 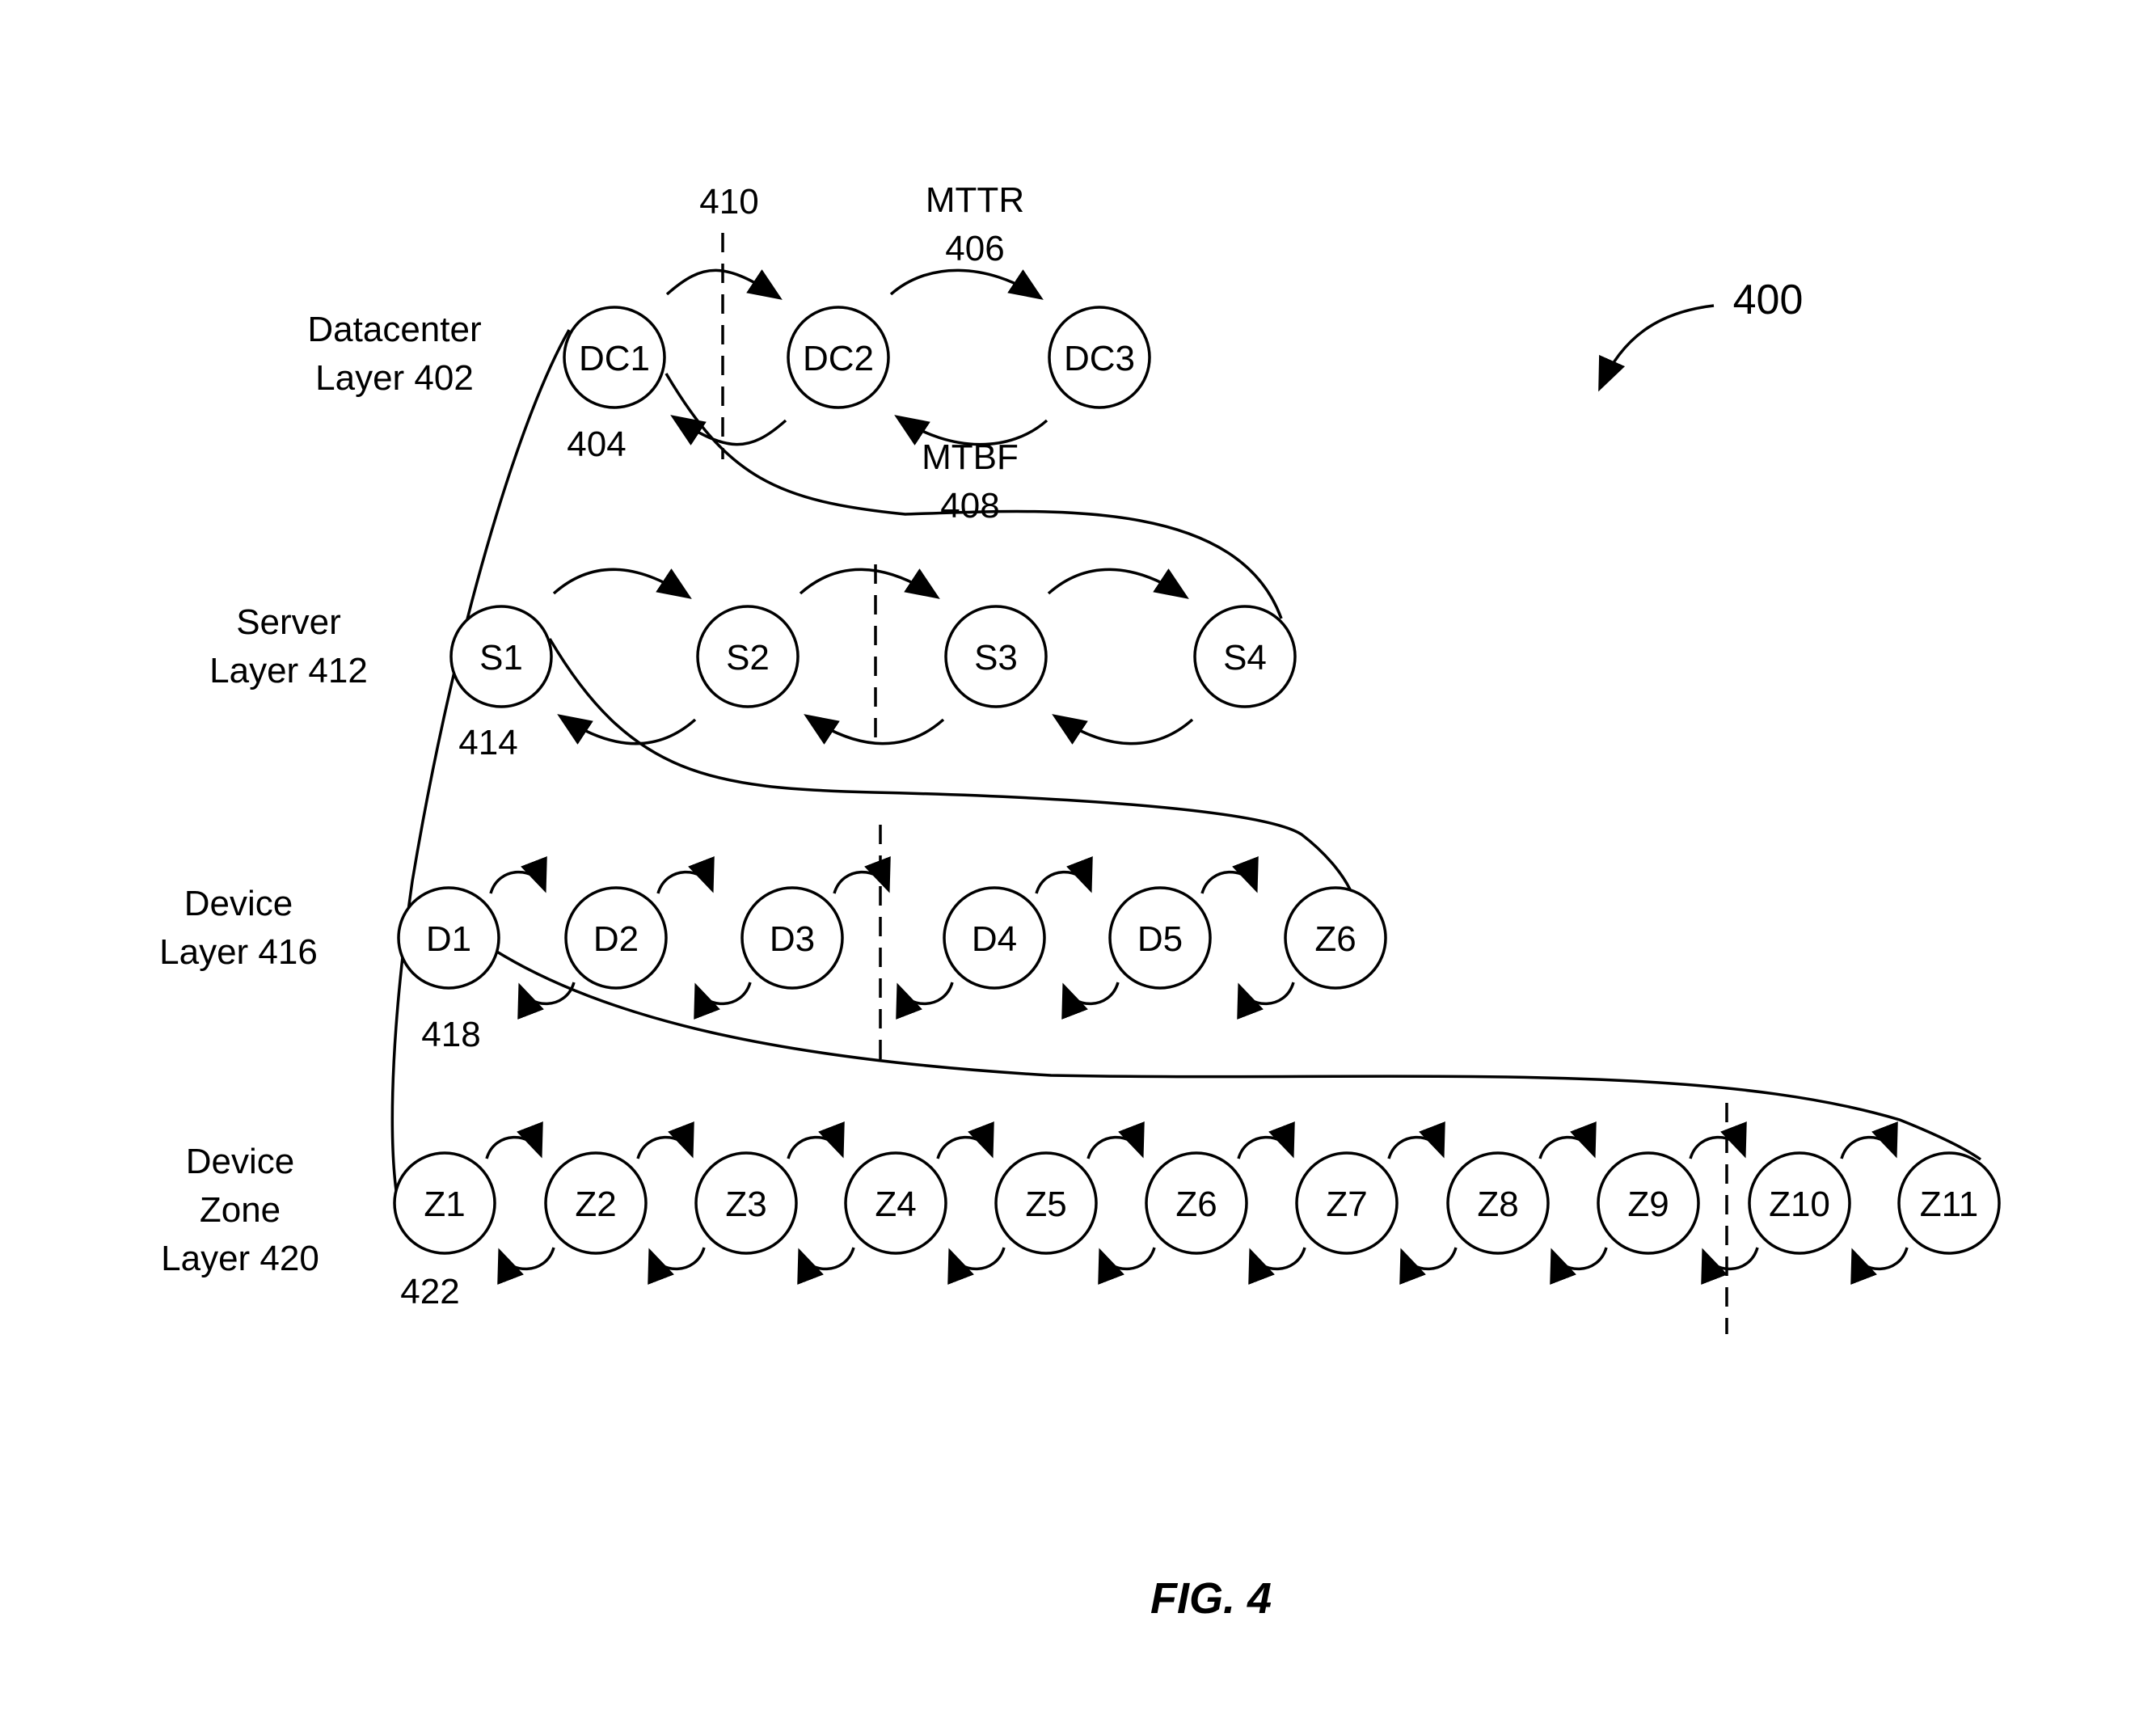 I want to click on zone-node: Z7, so click(x=1347, y=1203).